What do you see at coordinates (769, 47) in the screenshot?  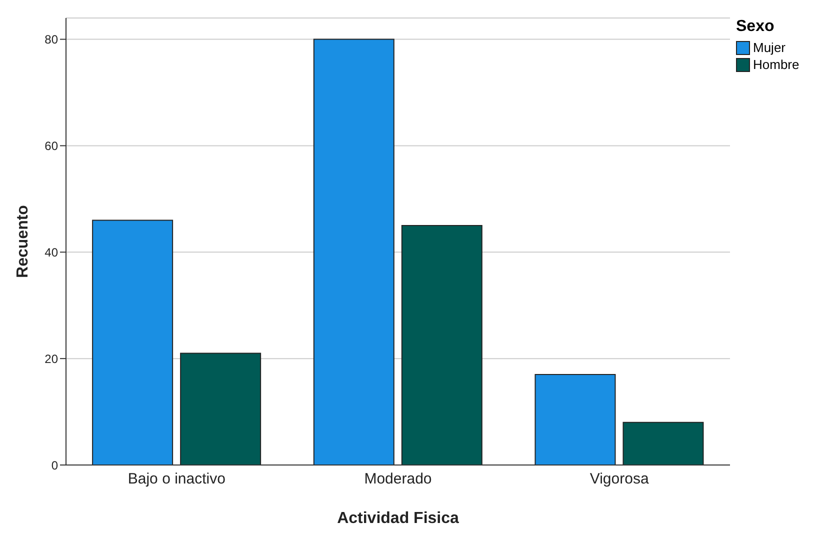 I see `legend-label: Mujer` at bounding box center [769, 47].